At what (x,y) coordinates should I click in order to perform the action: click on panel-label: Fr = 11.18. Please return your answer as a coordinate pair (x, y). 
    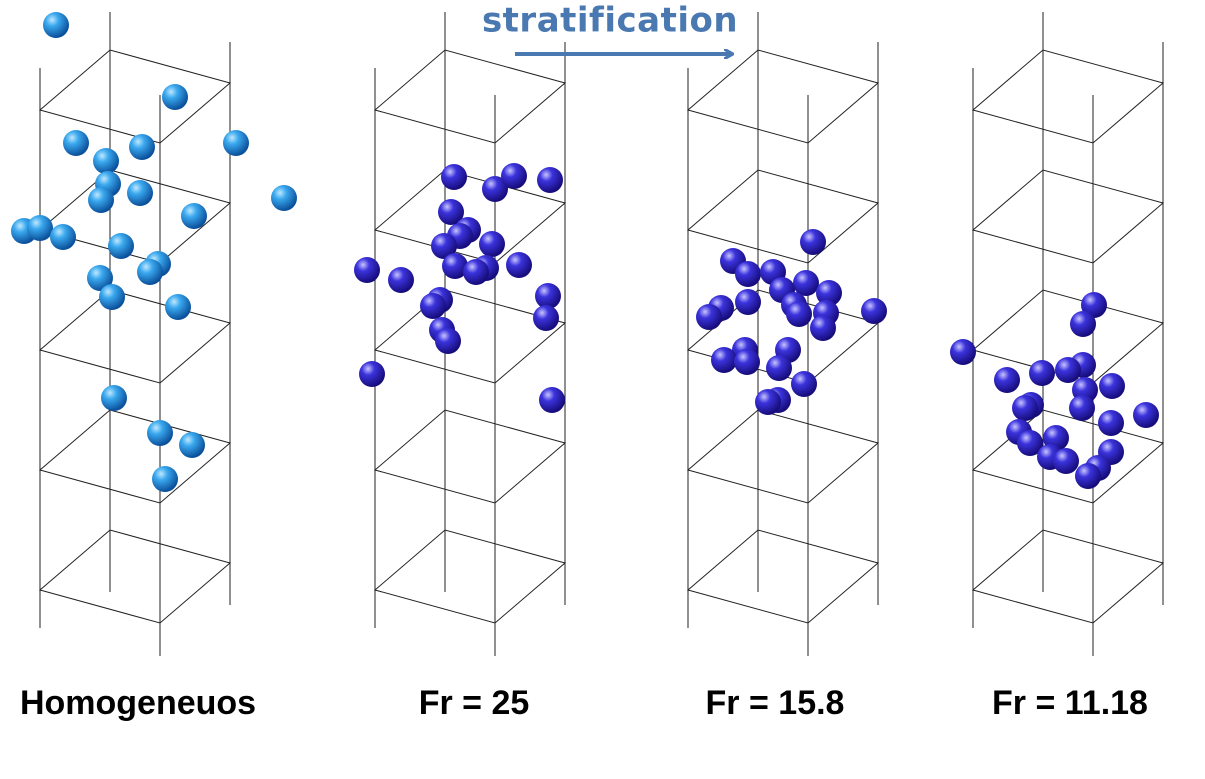
    Looking at the image, I should click on (1070, 703).